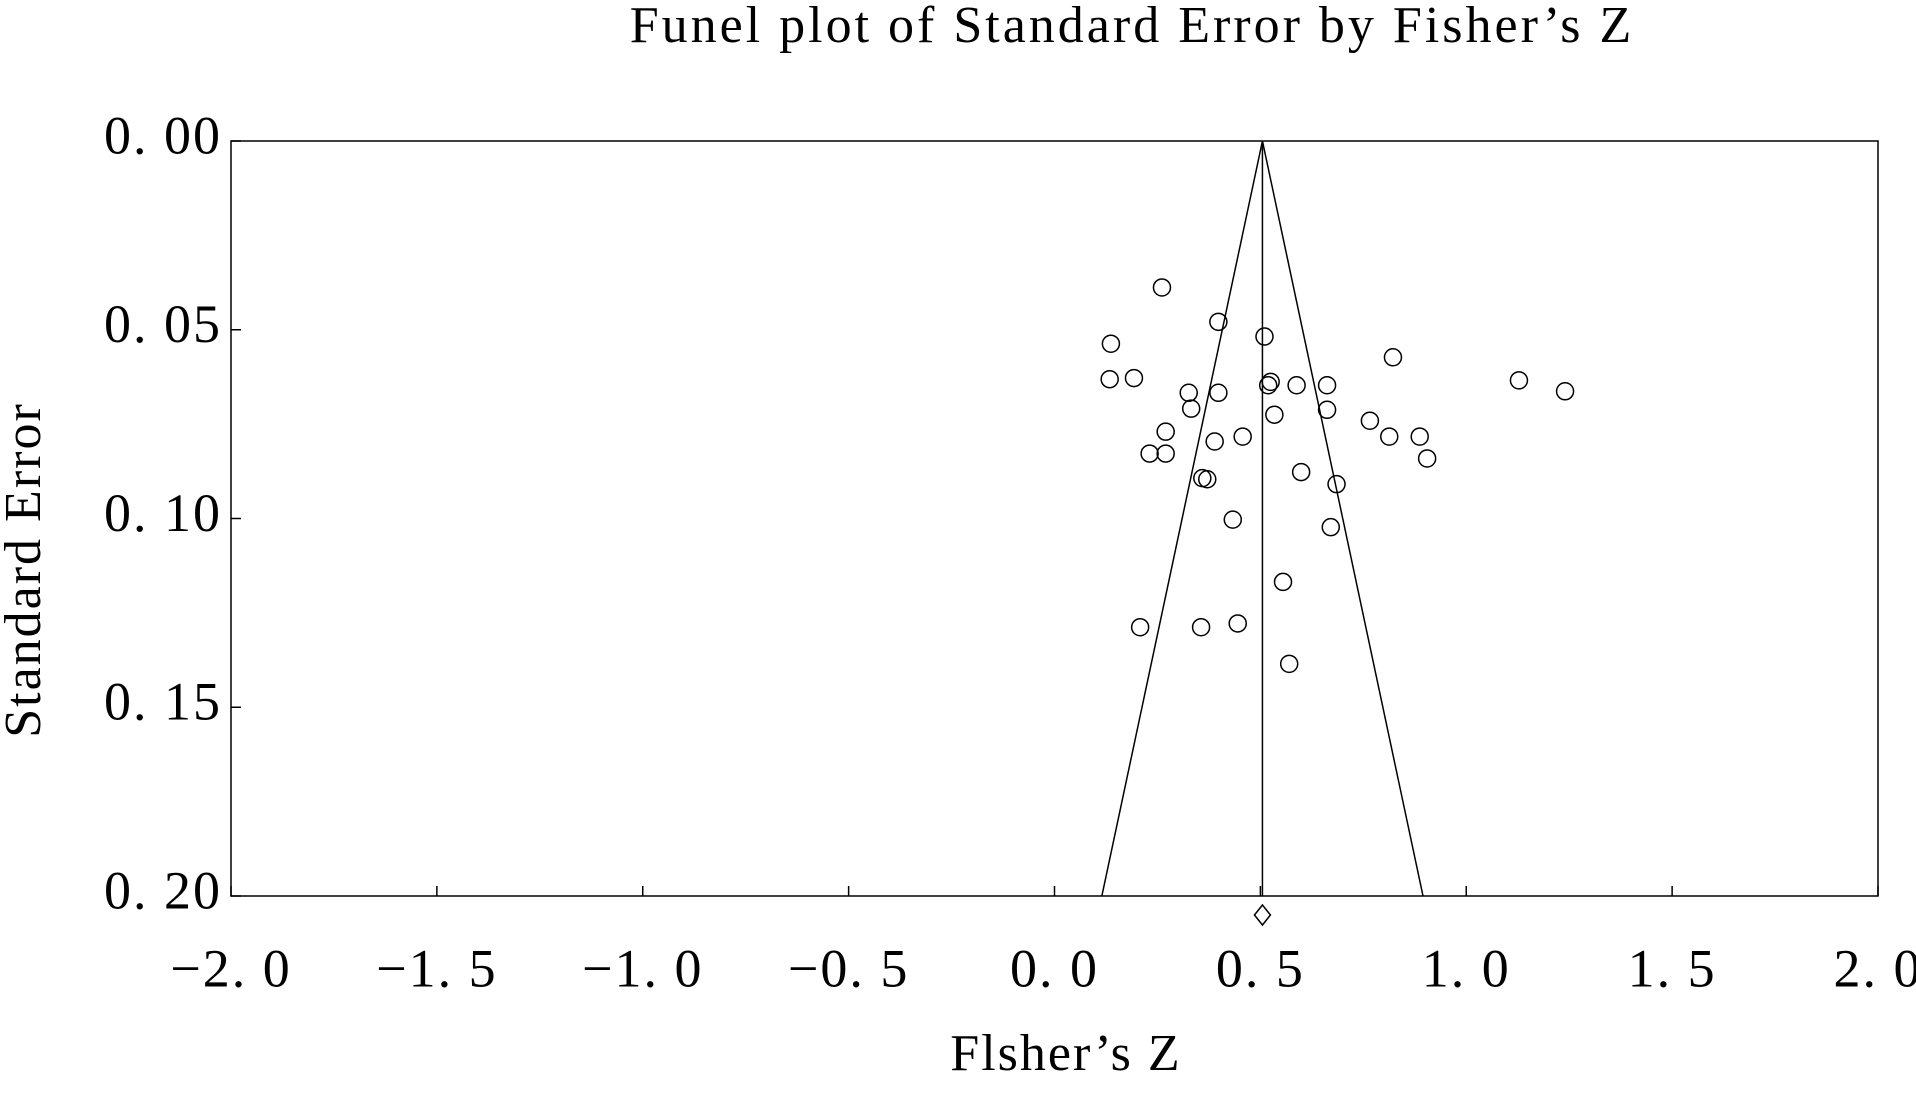 Image resolution: width=1916 pixels, height=1115 pixels. I want to click on summary-diamond, so click(1262, 915).